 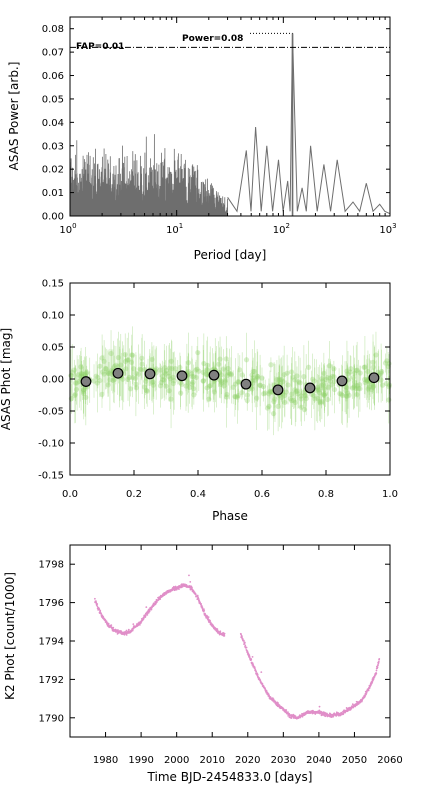 I want to click on k2-xtick-label: 1990, so click(x=140, y=760).